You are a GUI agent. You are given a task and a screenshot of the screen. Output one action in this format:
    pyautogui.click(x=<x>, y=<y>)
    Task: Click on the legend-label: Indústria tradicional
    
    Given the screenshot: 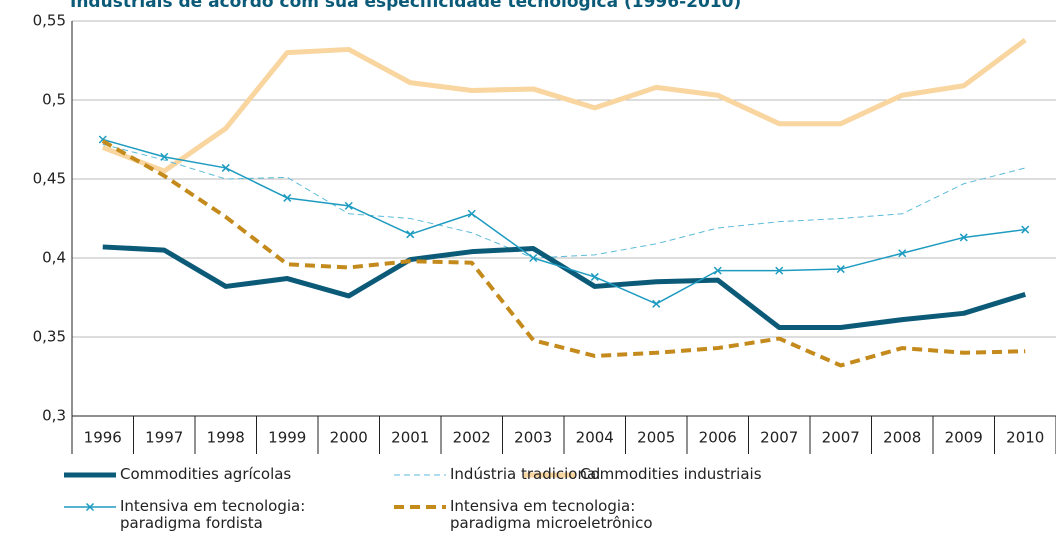 What is the action you would take?
    pyautogui.click(x=525, y=474)
    